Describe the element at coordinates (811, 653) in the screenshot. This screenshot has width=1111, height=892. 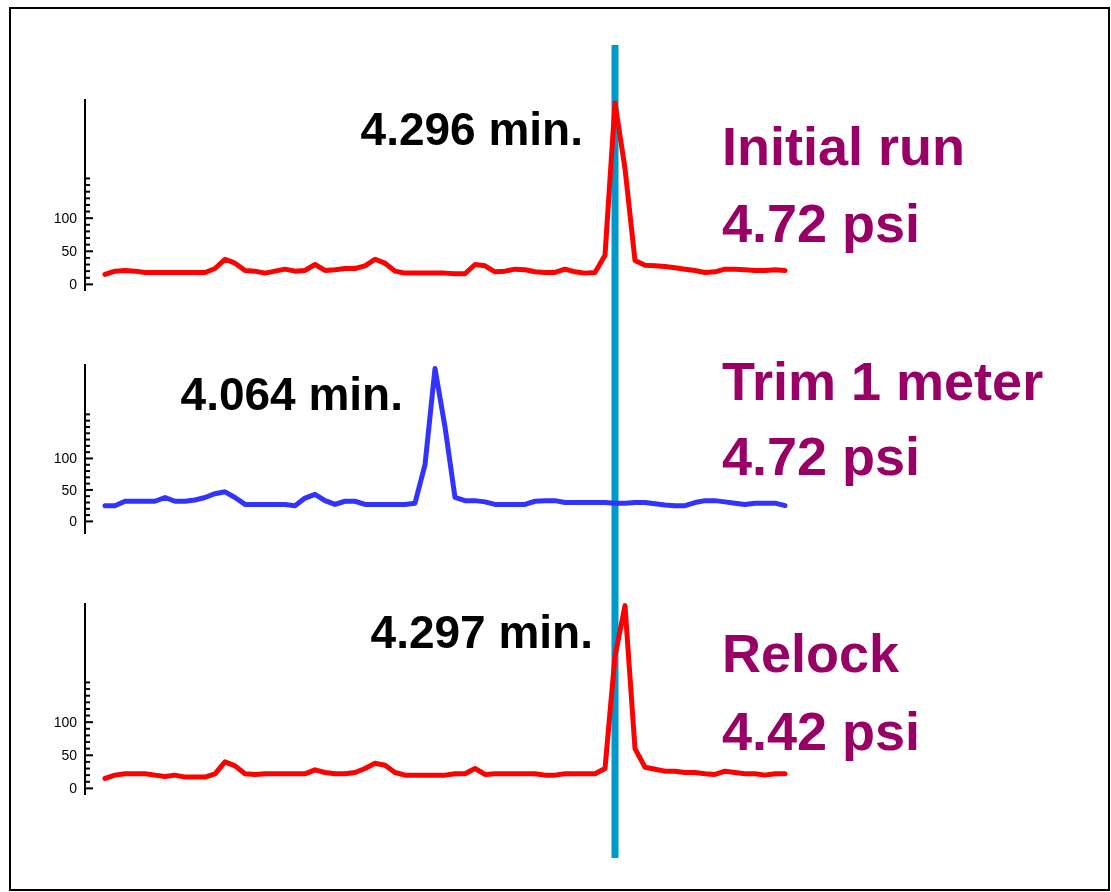
I see `annotation: Relock` at that location.